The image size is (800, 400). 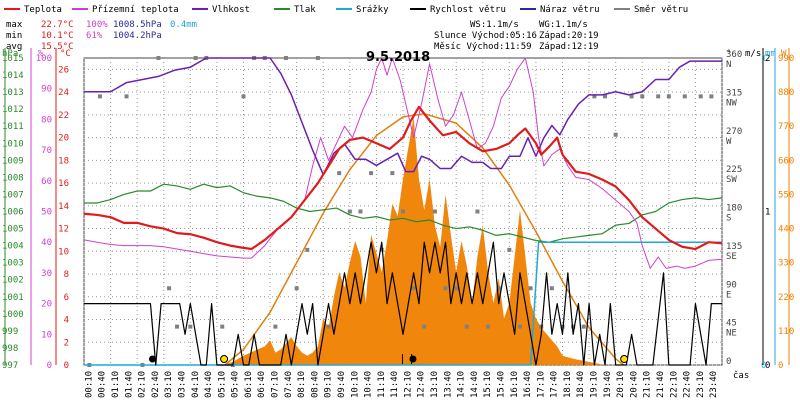 I want to click on axis-degc-tick: 4, so click(x=66, y=321).